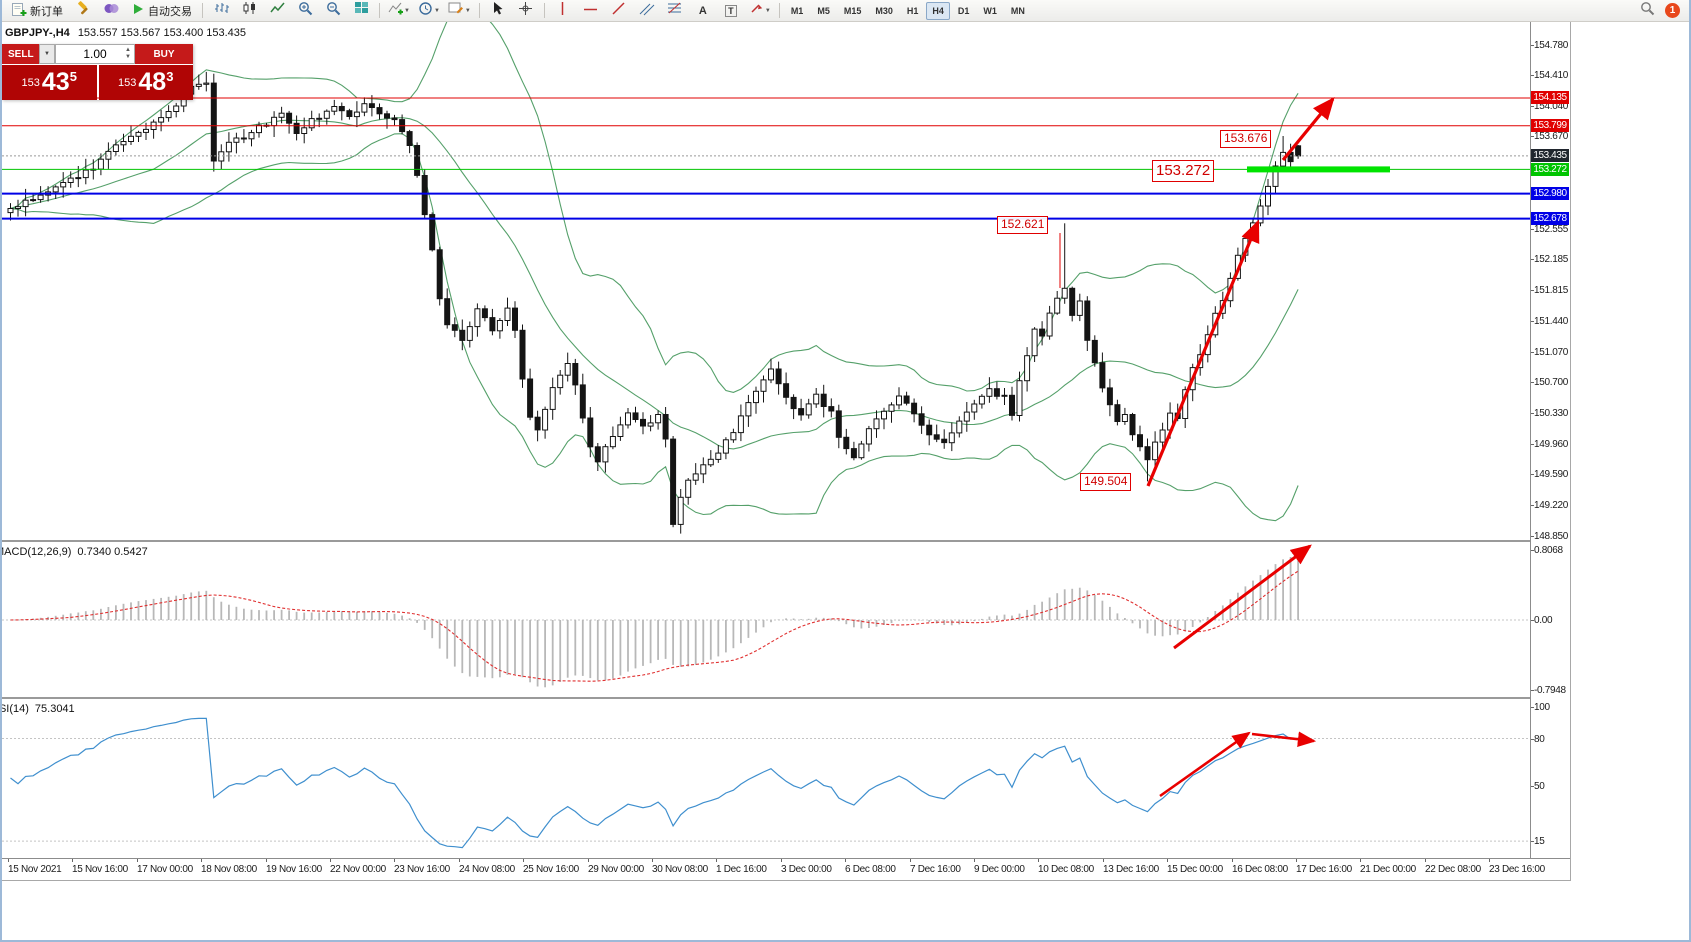  I want to click on price-axis-label: 149.220, so click(1551, 505).